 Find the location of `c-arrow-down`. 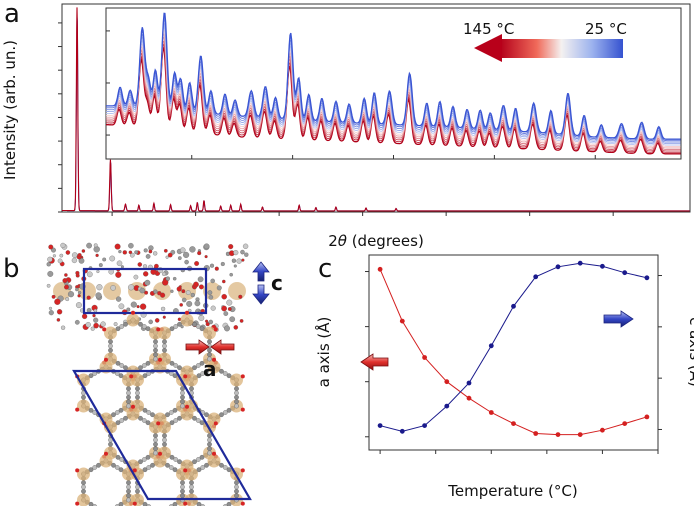

c-arrow-down is located at coordinates (261, 294).